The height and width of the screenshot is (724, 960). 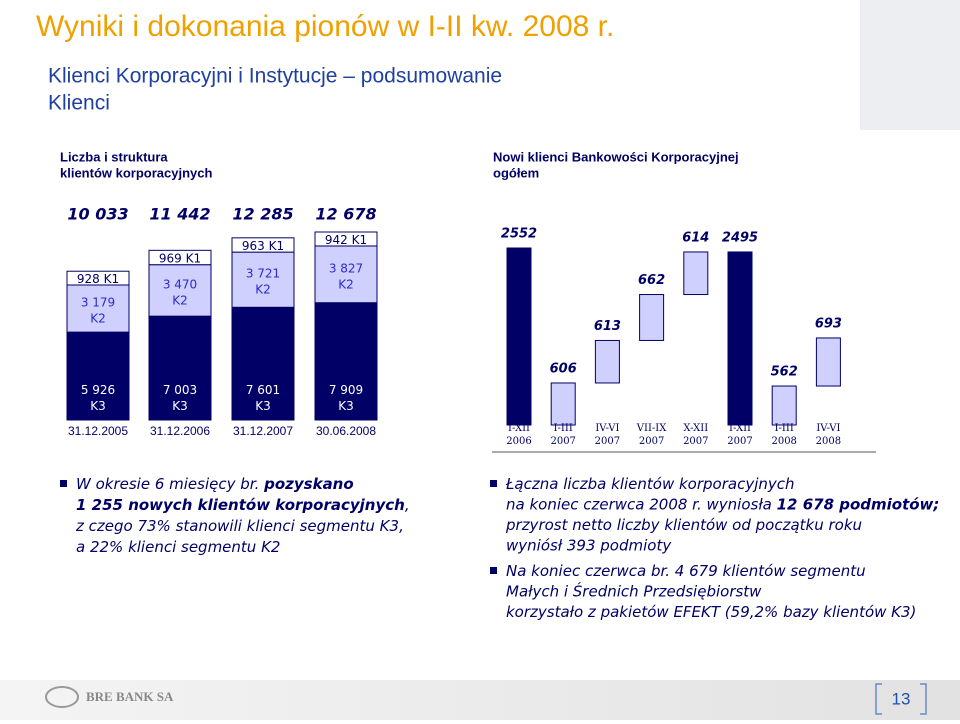 I want to click on chart-title: Nowi klienci Bankowości Korporacyjnej, so click(x=616, y=156).